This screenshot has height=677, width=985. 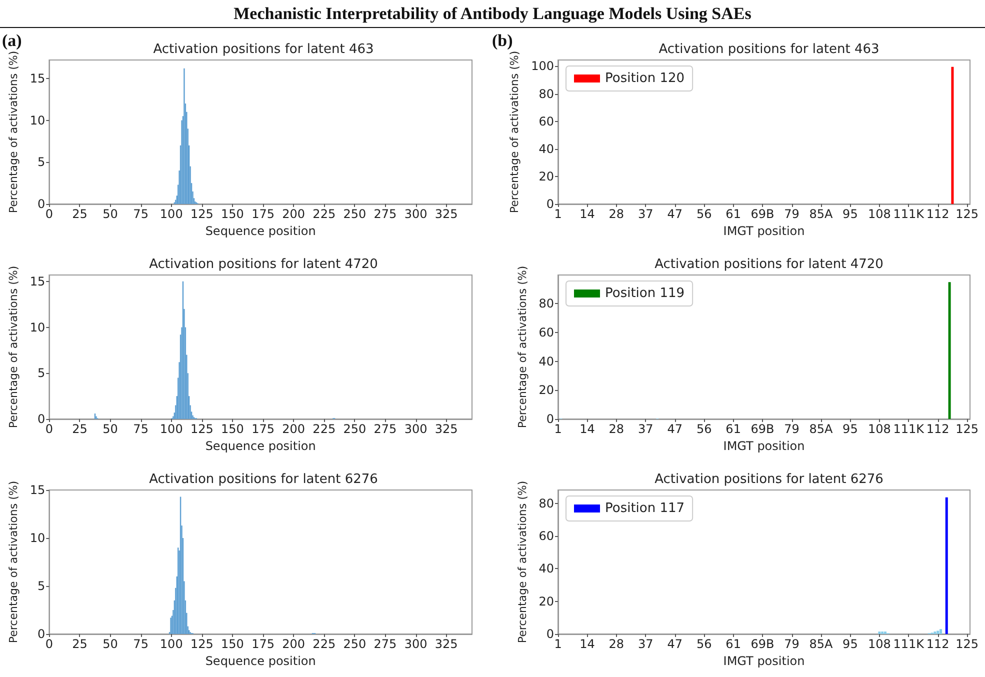 What do you see at coordinates (645, 78) in the screenshot?
I see `legend-label: Position 120` at bounding box center [645, 78].